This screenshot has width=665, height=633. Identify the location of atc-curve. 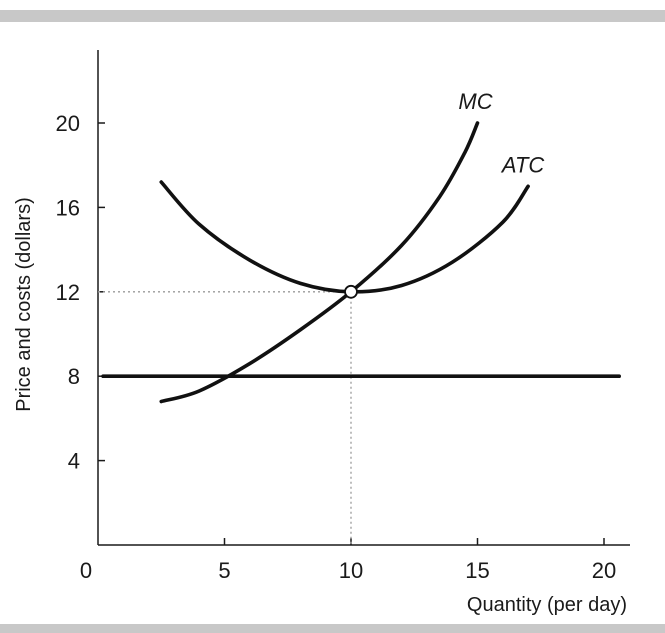
(344, 237).